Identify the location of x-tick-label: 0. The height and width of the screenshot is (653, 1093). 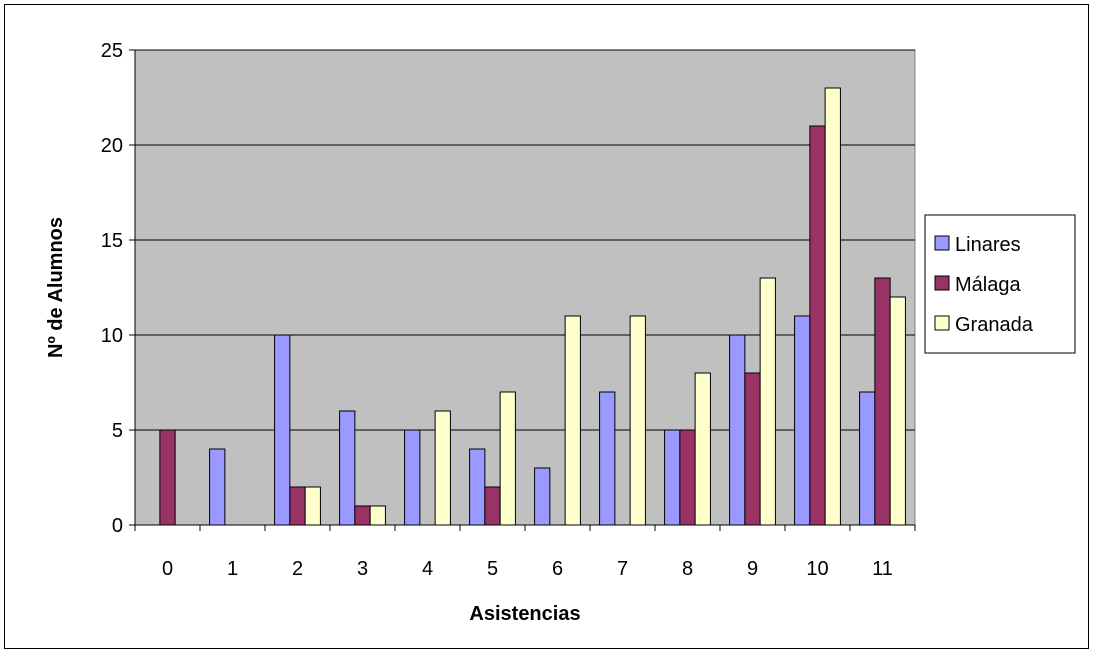
(167, 569).